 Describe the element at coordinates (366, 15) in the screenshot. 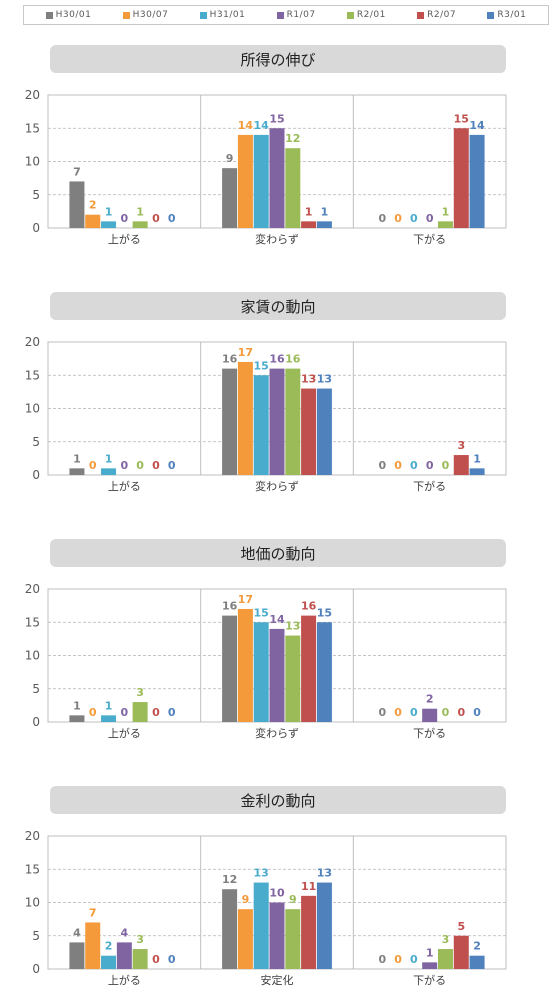

I see `legend-item: R2/01` at that location.